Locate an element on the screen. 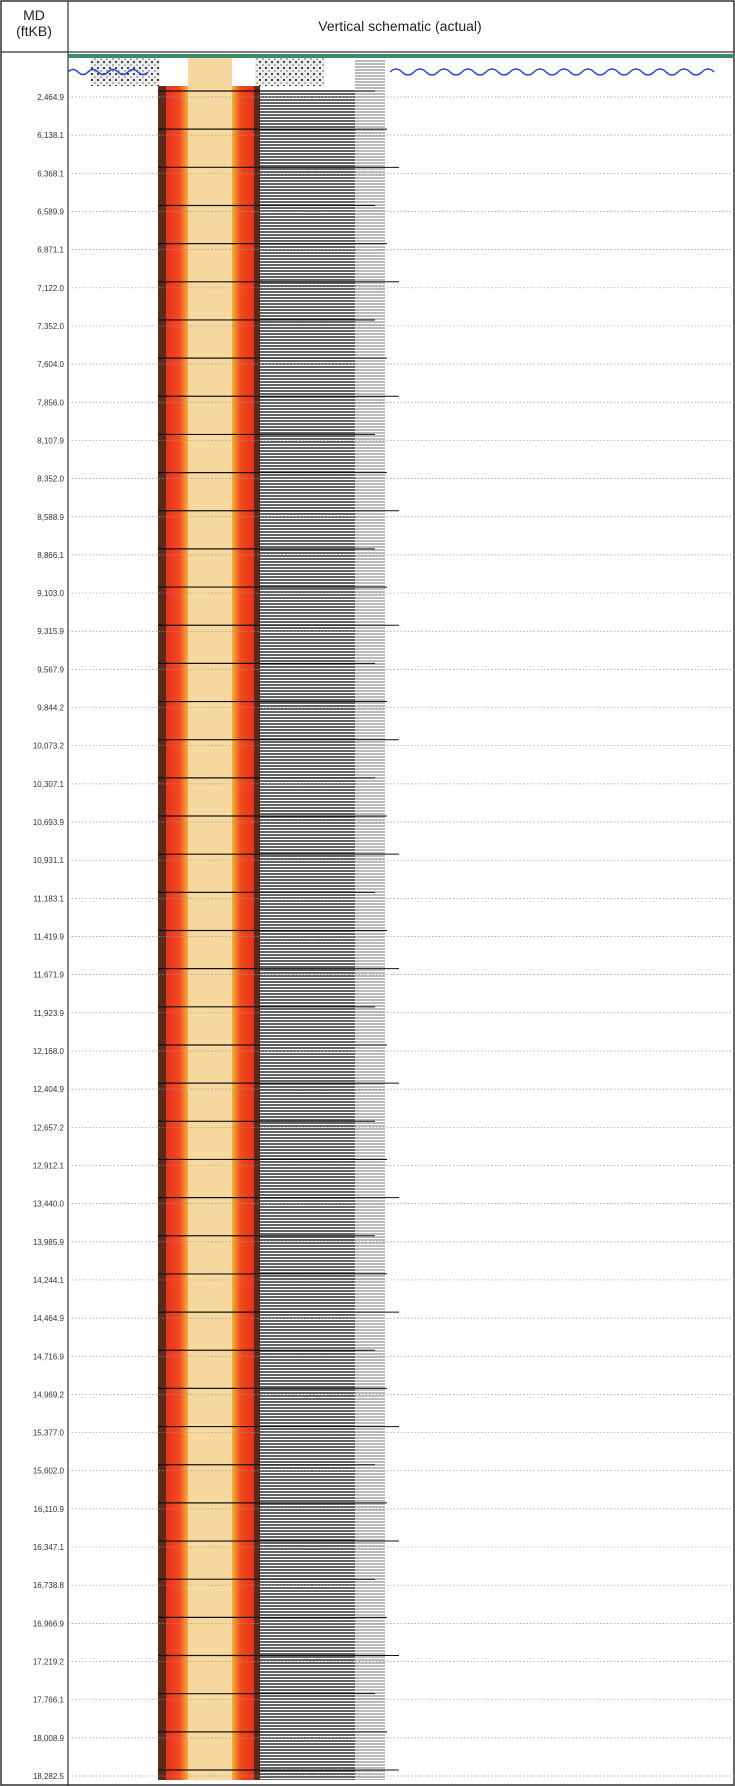 This screenshot has height=1786, width=735. md-label: 10,931.1 is located at coordinates (49, 860).